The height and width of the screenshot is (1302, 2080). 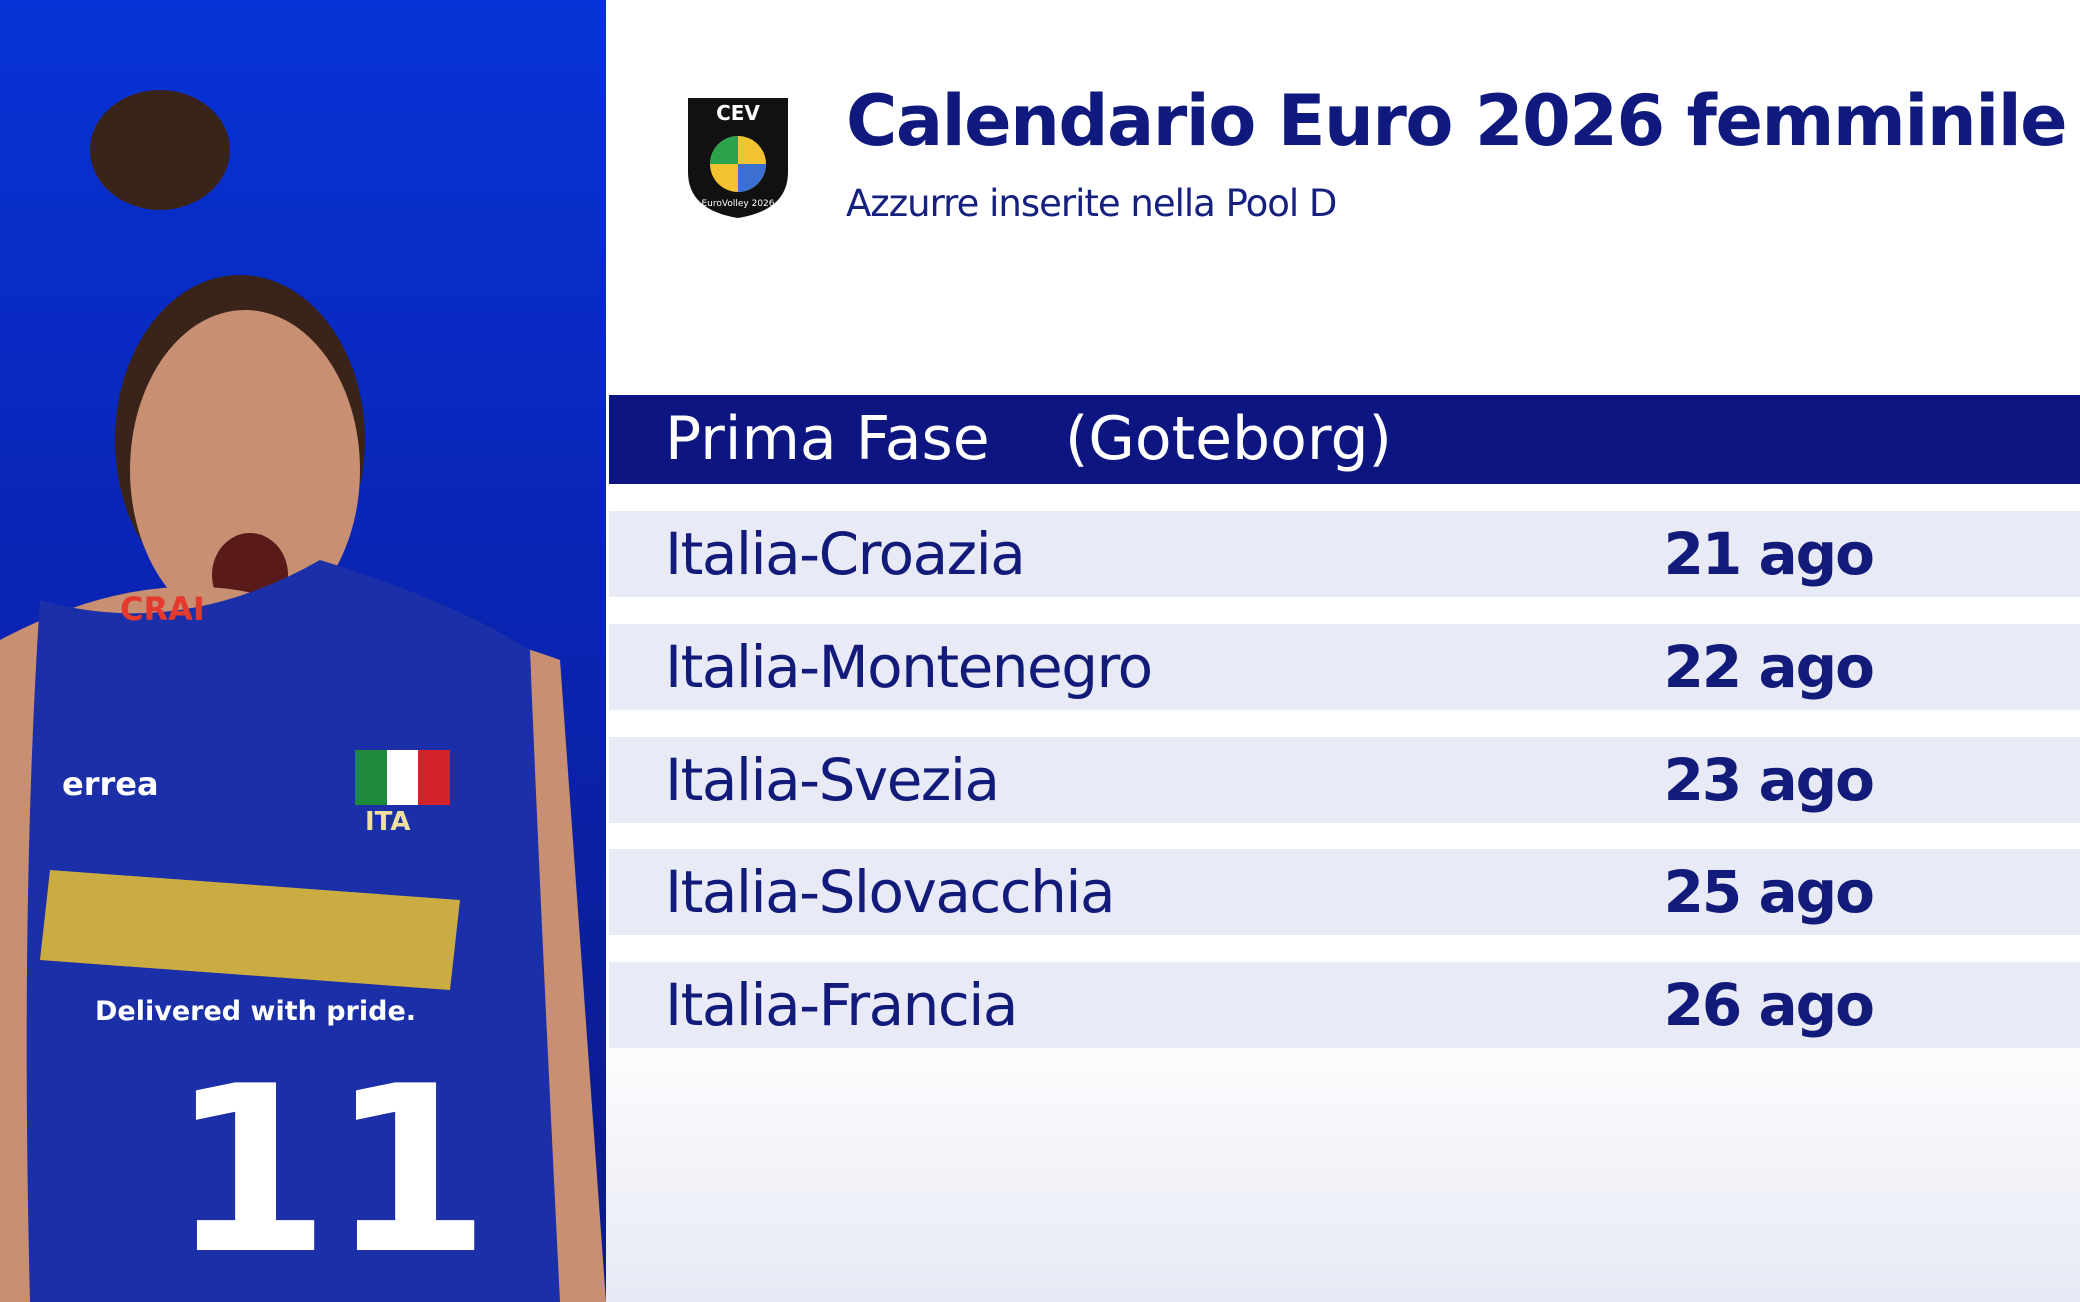 What do you see at coordinates (250, 930) in the screenshot?
I see `sponsor-band` at bounding box center [250, 930].